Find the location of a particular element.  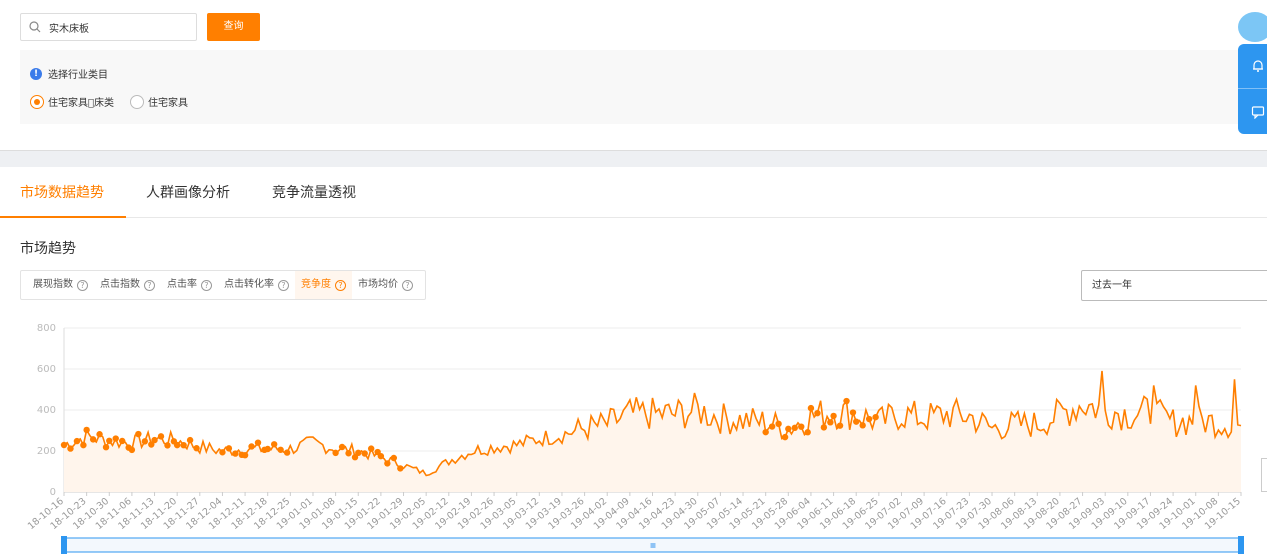

floating-toolbar is located at coordinates (1252, 89).